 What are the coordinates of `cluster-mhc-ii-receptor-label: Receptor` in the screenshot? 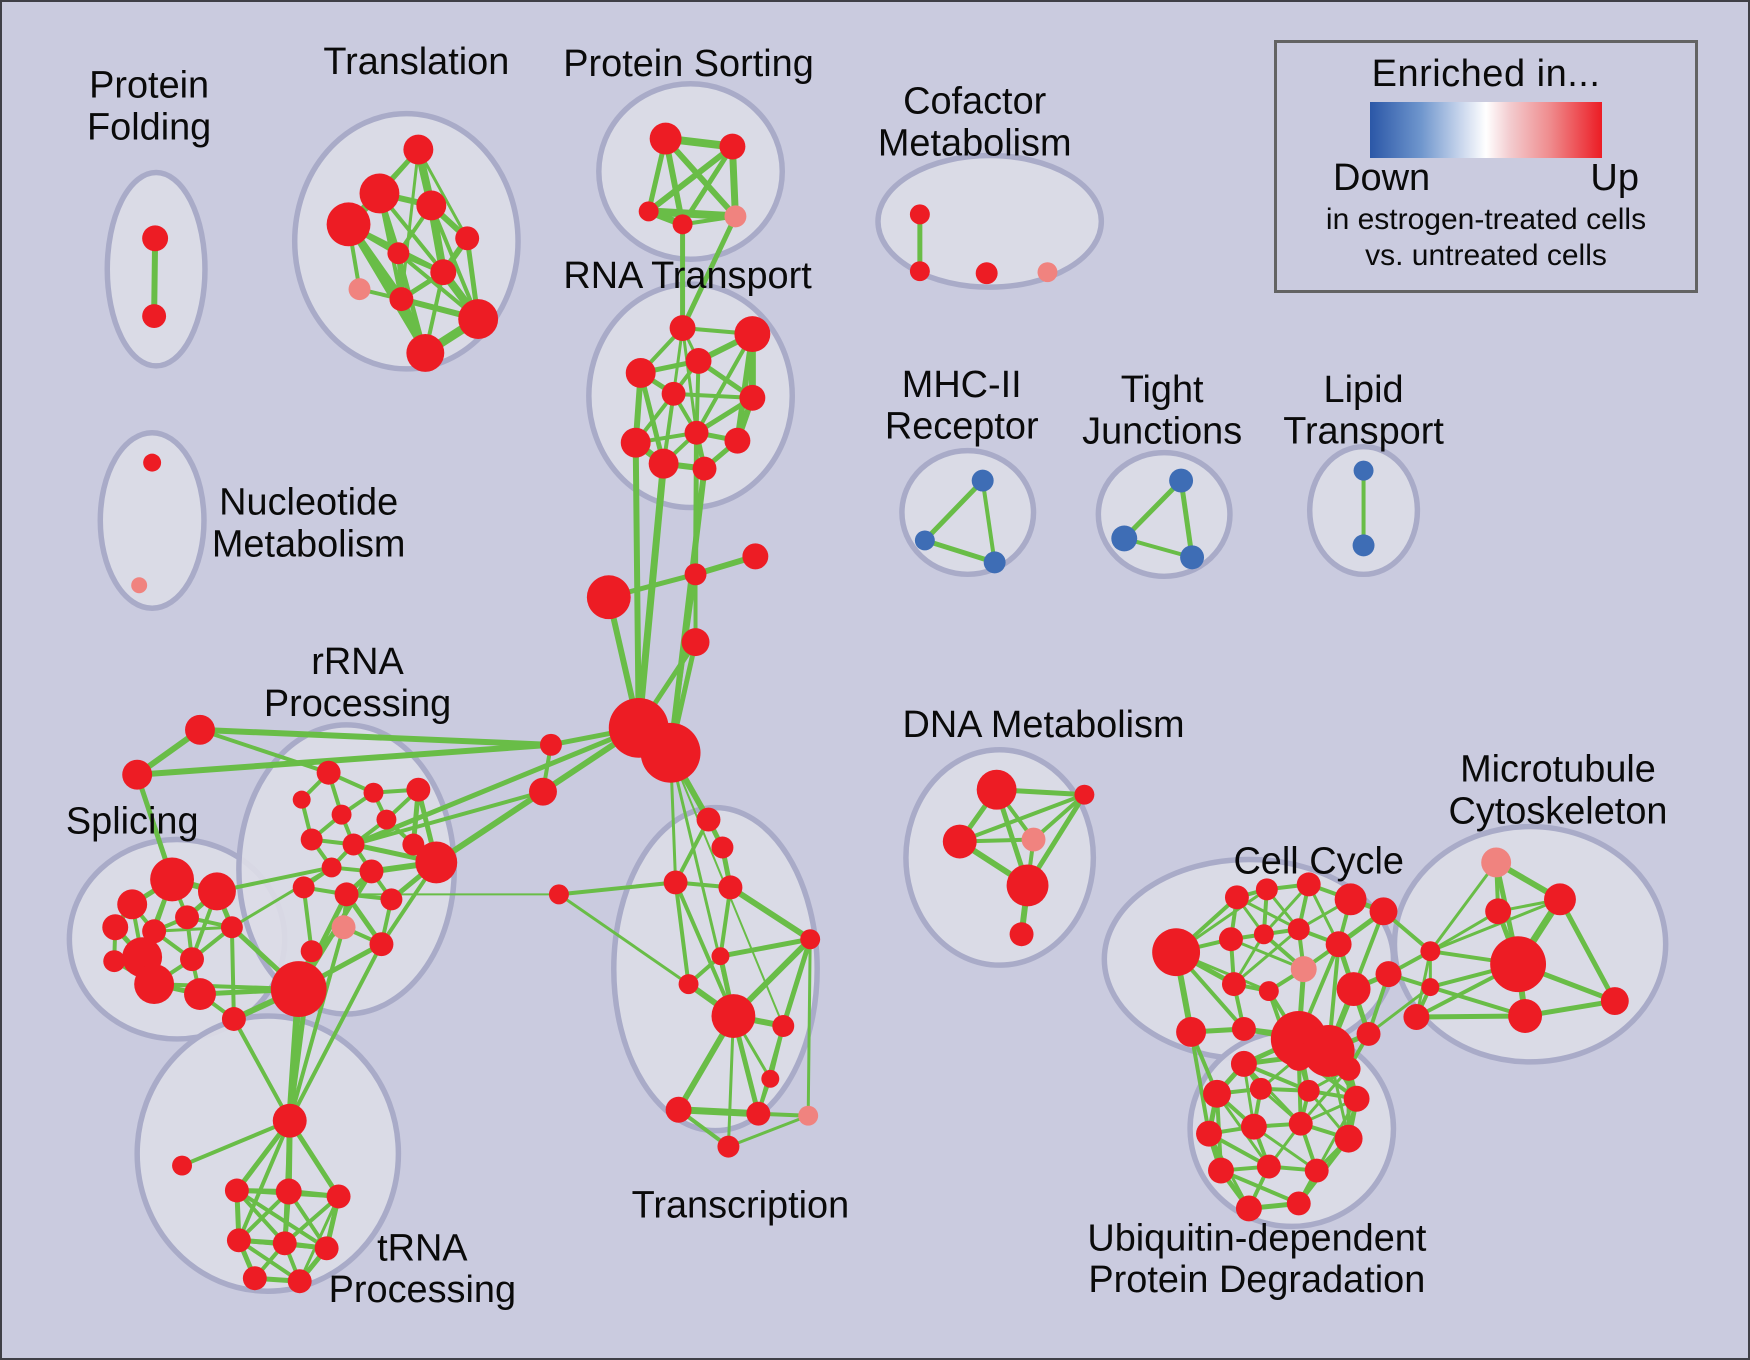 It's located at (962, 427).